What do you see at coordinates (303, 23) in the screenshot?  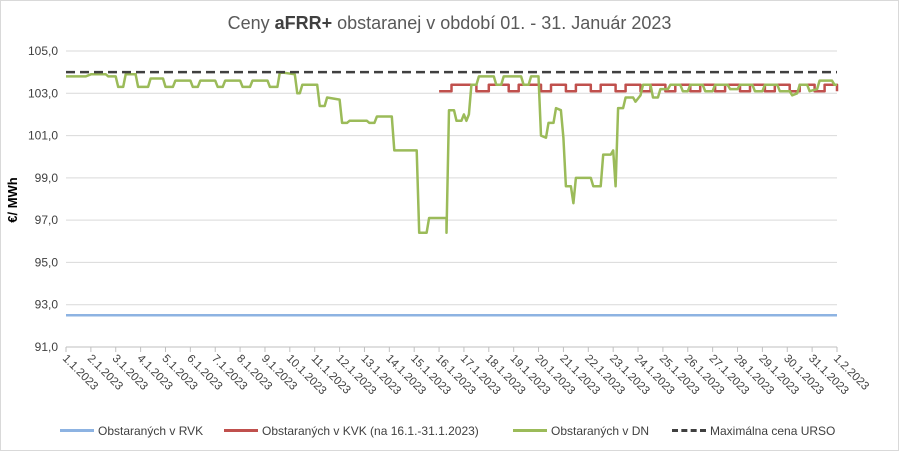 I see `chart-title-bold: aFRR+` at bounding box center [303, 23].